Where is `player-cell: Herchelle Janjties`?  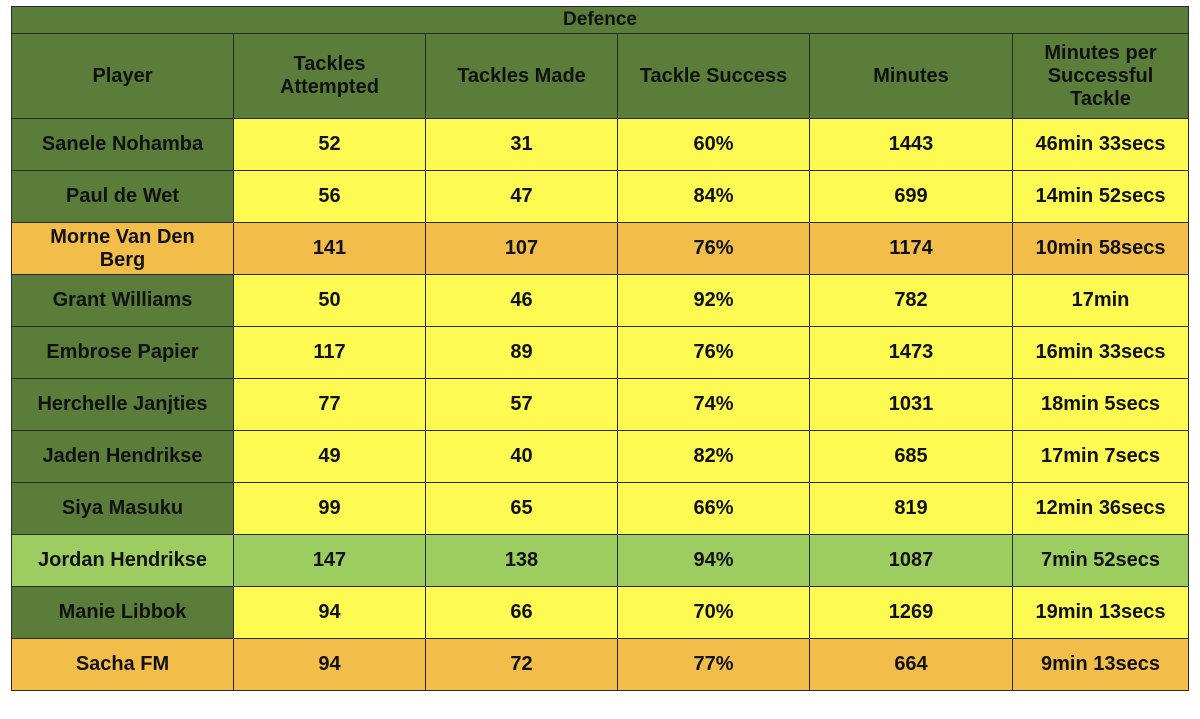 player-cell: Herchelle Janjties is located at coordinates (122, 404).